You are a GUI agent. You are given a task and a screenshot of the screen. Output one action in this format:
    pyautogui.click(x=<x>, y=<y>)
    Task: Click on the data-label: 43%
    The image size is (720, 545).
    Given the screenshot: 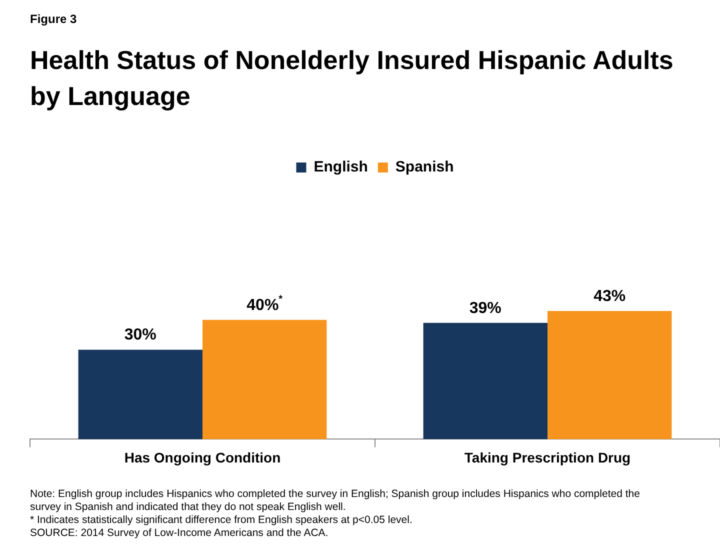 What is the action you would take?
    pyautogui.click(x=610, y=296)
    